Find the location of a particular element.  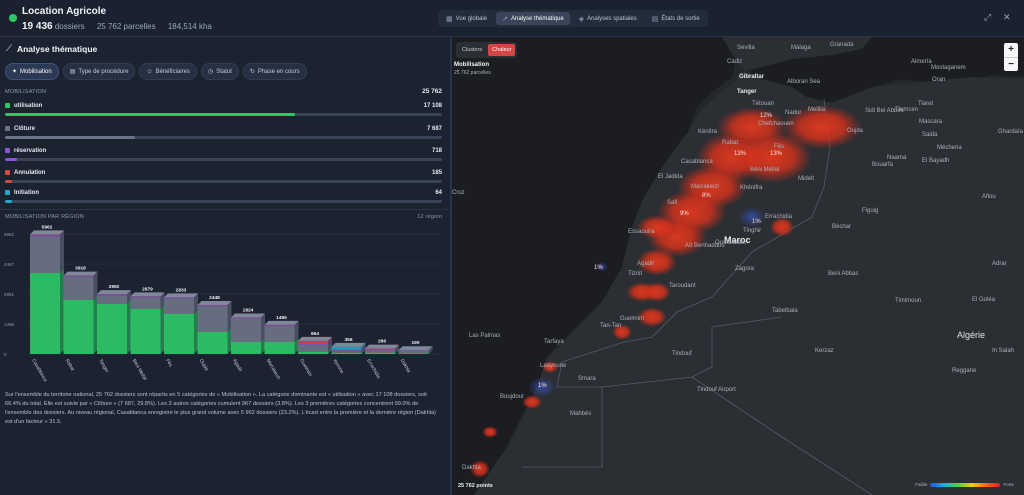

expand-icon: ⤢ is located at coordinates (988, 17).